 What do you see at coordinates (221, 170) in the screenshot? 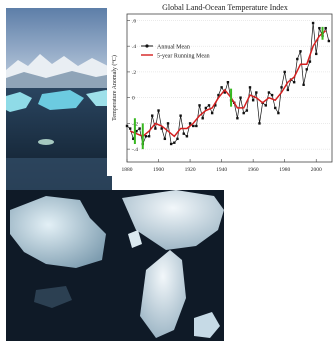
I see `x-tick-label: 1940` at bounding box center [221, 170].